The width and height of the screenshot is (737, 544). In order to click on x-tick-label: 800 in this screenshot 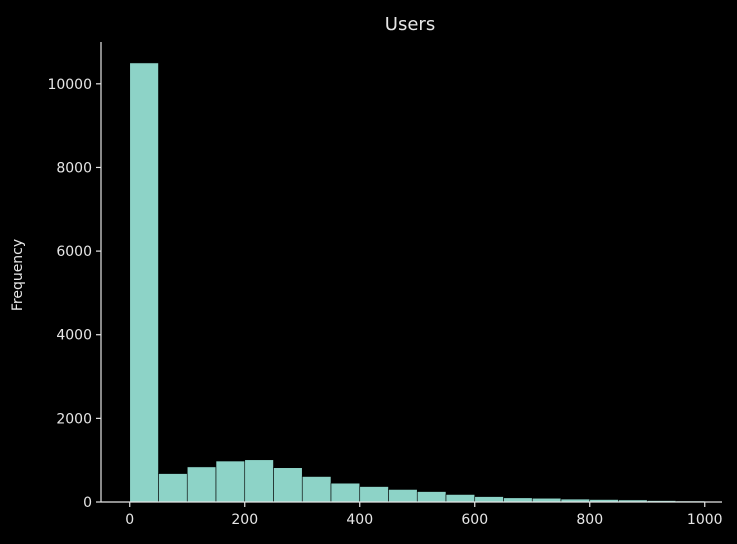, I will do `click(589, 520)`.